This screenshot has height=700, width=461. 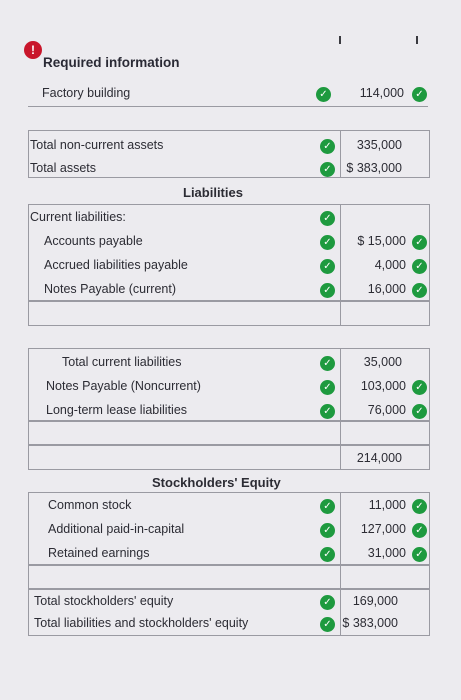 I want to click on row-label: Retained earnings, so click(x=99, y=553).